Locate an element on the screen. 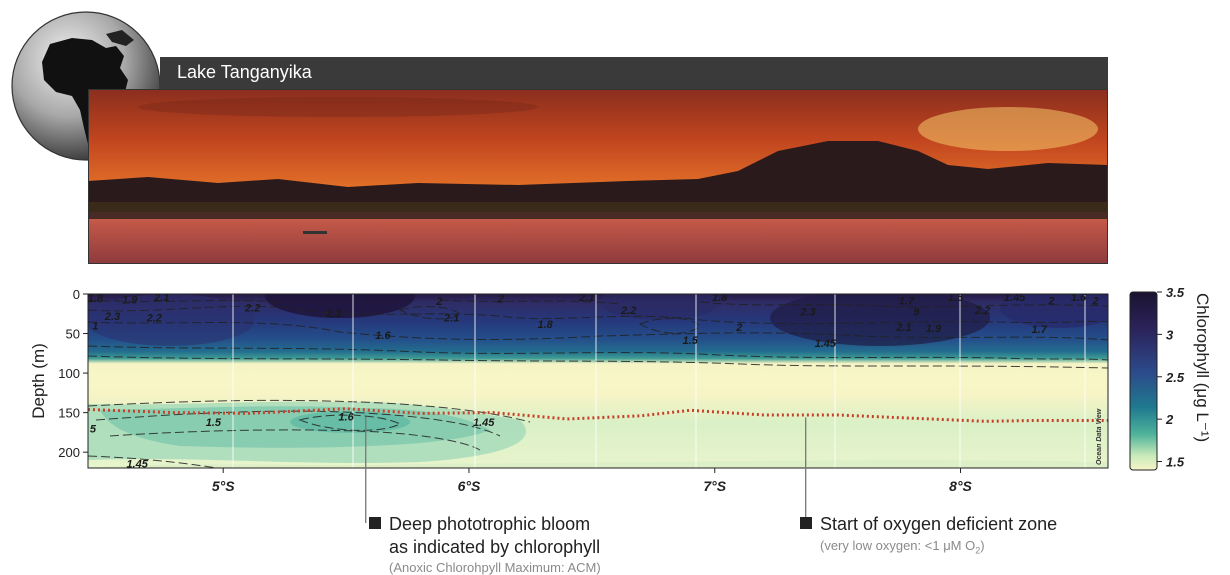 The width and height of the screenshot is (1230, 575). y-axis-label: Depth (m) is located at coordinates (38, 381).